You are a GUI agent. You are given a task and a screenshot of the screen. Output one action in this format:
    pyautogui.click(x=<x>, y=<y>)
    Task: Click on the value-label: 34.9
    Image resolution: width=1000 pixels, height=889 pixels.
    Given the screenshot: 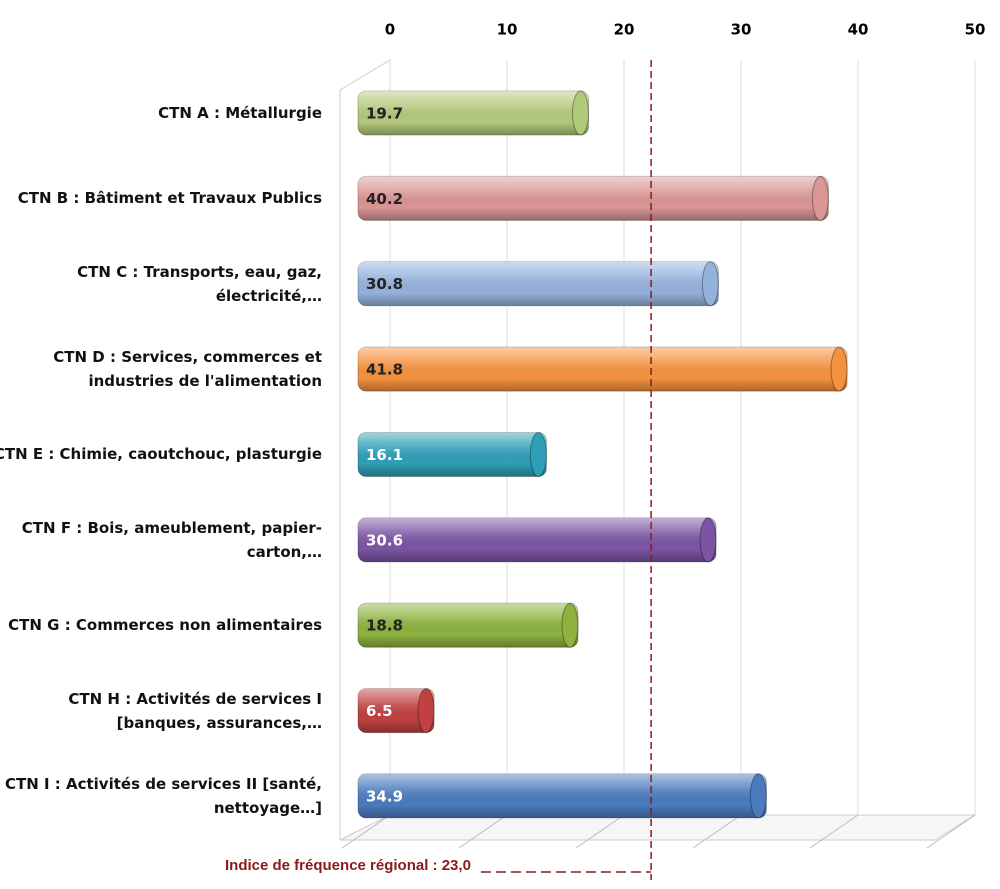 What is the action you would take?
    pyautogui.click(x=384, y=796)
    